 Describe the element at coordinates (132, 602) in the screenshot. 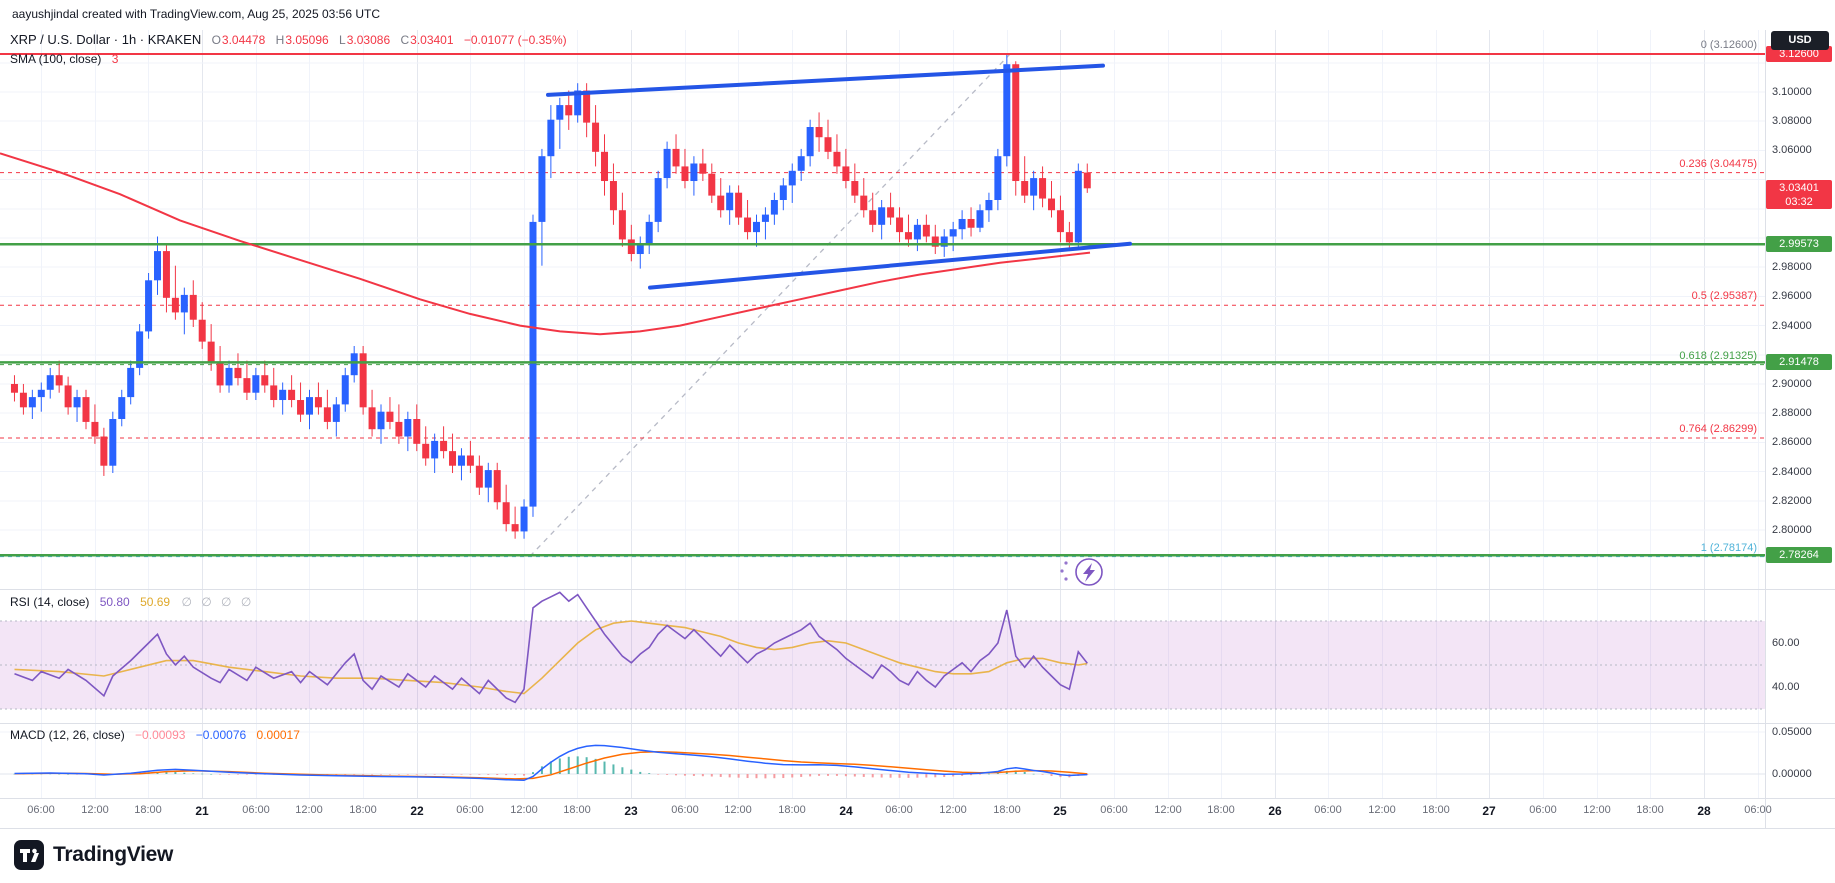

I see `rsi-legend: RSI (14, close) 50.80 50.69 ∅ ∅ ∅ ∅` at that location.